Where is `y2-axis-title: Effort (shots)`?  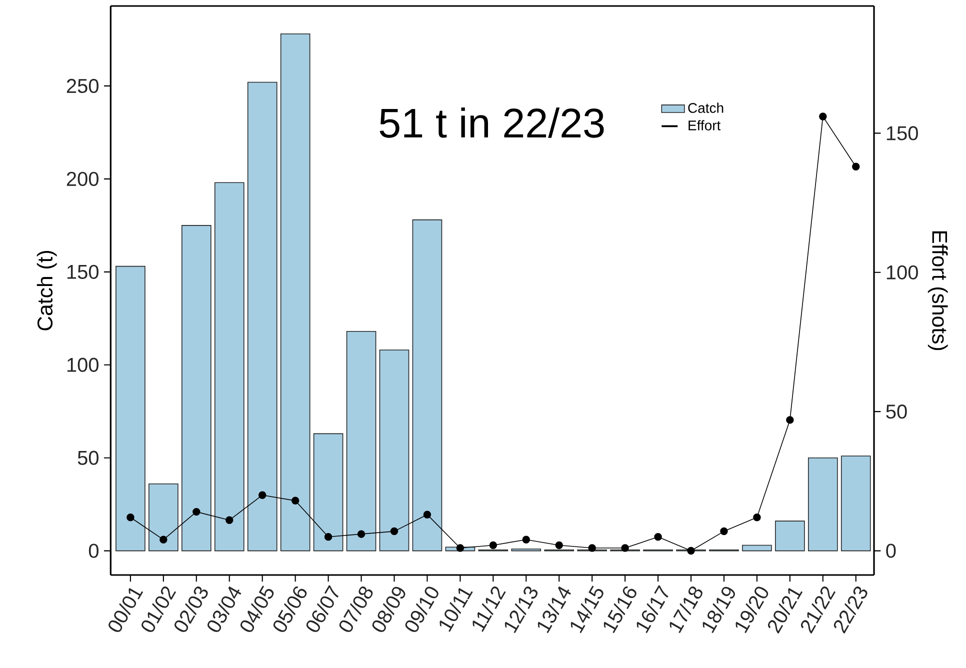 y2-axis-title: Effort (shots) is located at coordinates (938, 290).